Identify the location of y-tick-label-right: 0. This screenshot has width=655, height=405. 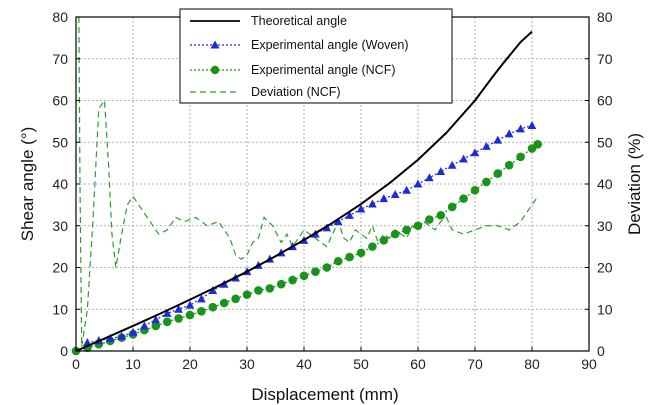
(601, 351).